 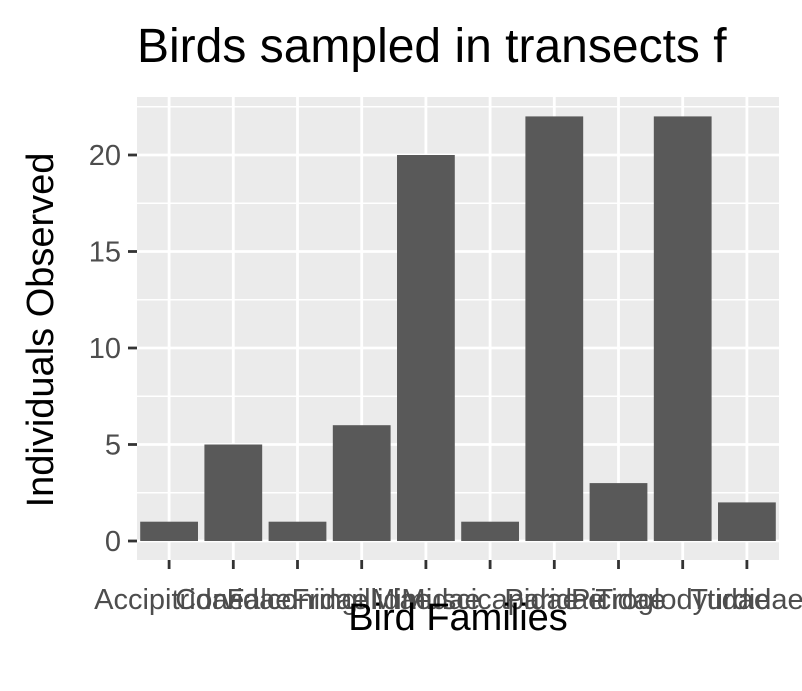 I want to click on bar-paridae, so click(x=554, y=329).